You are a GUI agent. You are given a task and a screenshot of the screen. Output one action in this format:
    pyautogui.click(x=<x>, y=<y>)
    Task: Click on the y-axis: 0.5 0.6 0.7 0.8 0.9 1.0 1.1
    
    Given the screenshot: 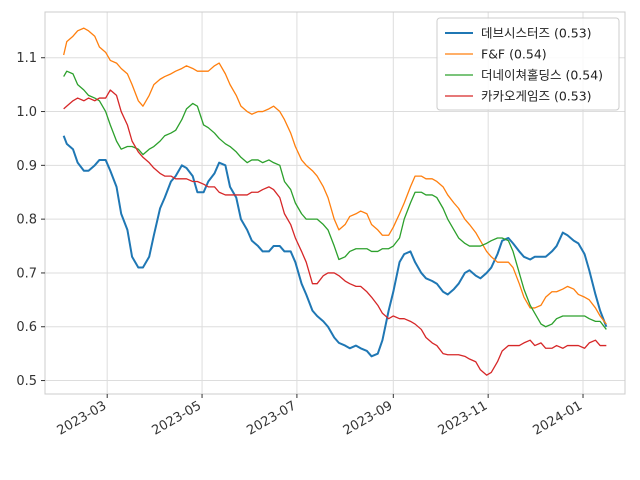 What is the action you would take?
    pyautogui.click(x=30, y=220)
    